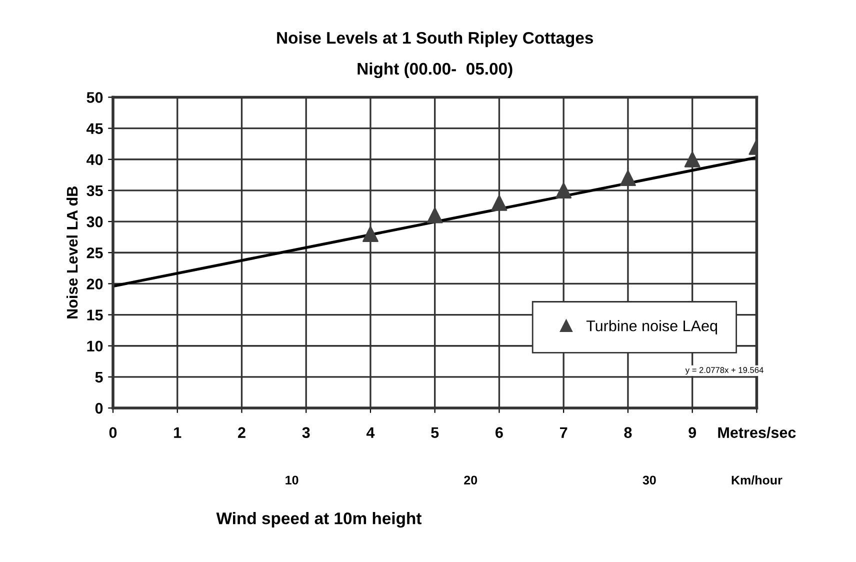 The image size is (856, 562). Describe the element at coordinates (564, 432) in the screenshot. I see `x-tick-label: 7` at that location.